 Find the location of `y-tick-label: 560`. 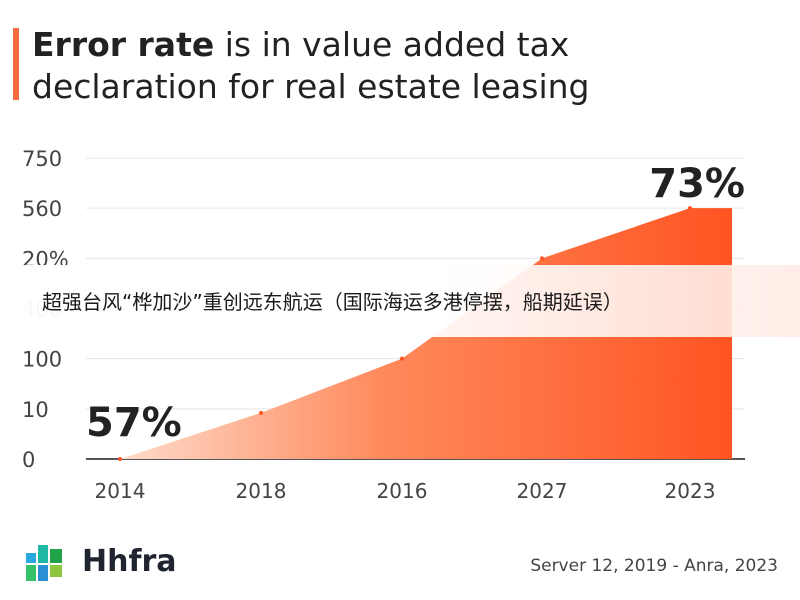

y-tick-label: 560 is located at coordinates (42, 209).